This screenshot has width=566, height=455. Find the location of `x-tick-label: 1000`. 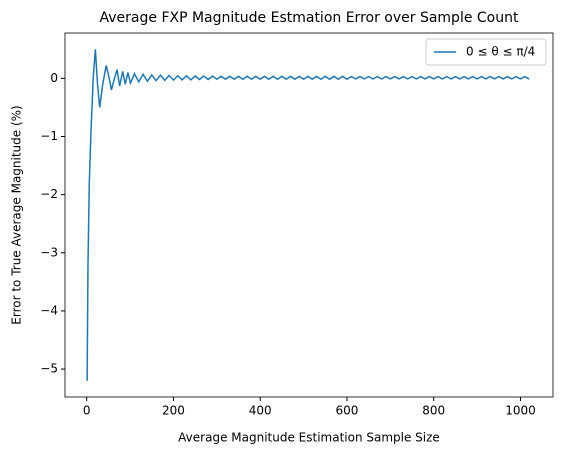

x-tick-label: 1000 is located at coordinates (520, 411).